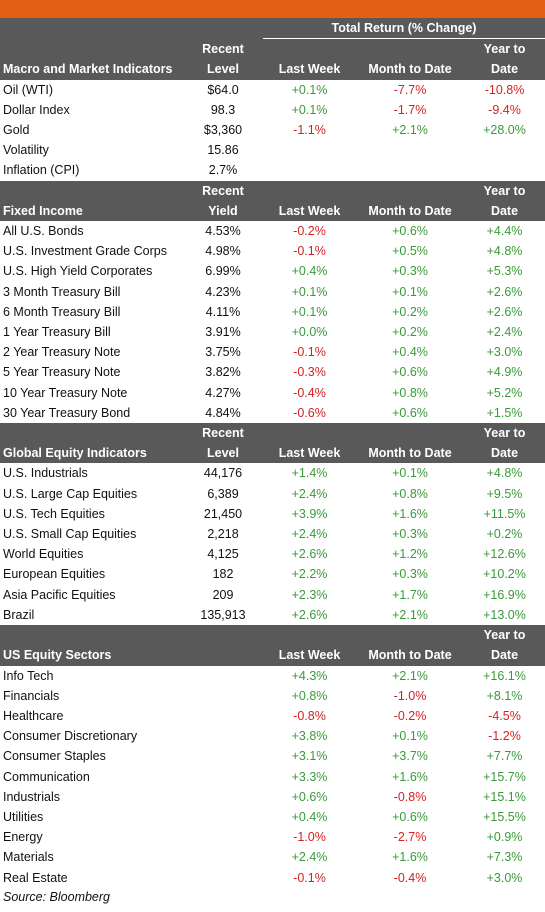  I want to click on recent-value: 4.27%, so click(223, 392).